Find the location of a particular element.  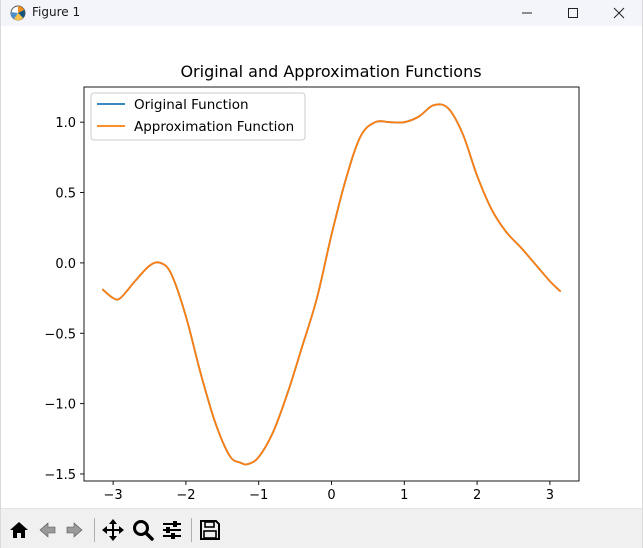

window-title: Figure 1 is located at coordinates (56, 12).